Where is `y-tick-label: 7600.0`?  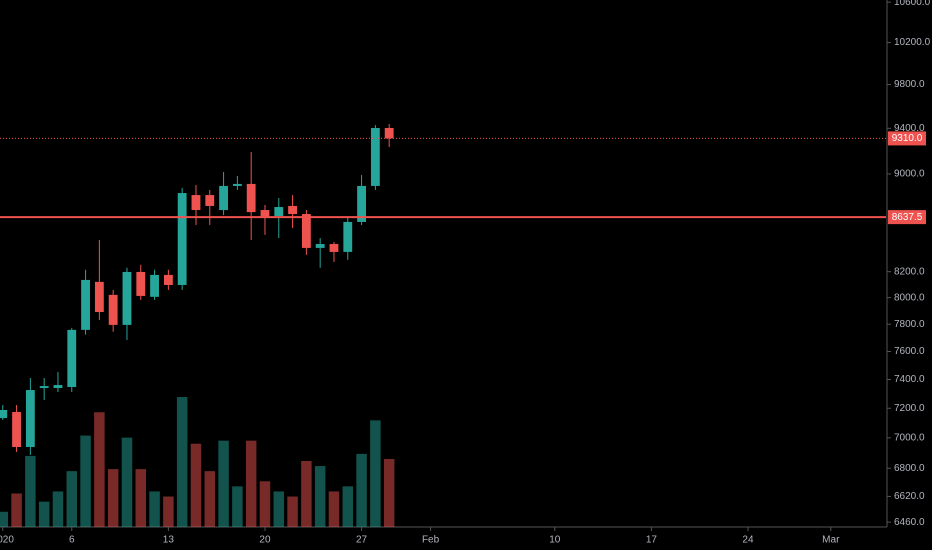
y-tick-label: 7600.0 is located at coordinates (909, 351).